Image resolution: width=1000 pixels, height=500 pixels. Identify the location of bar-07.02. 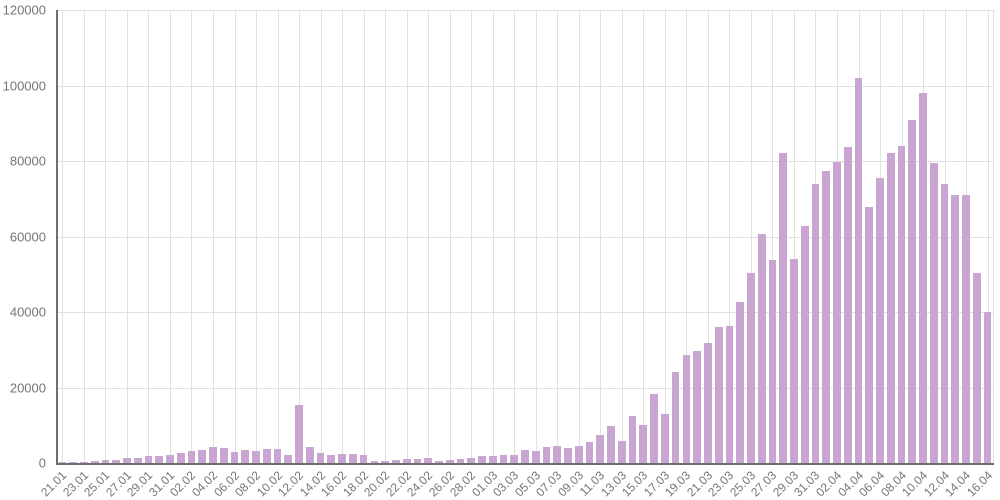
(245, 456).